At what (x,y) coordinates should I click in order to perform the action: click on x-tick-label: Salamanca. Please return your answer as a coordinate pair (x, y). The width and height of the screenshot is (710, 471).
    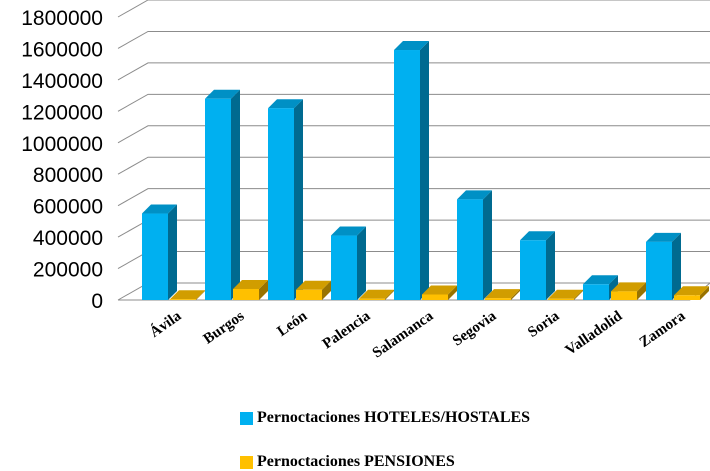
    Looking at the image, I should click on (403, 335).